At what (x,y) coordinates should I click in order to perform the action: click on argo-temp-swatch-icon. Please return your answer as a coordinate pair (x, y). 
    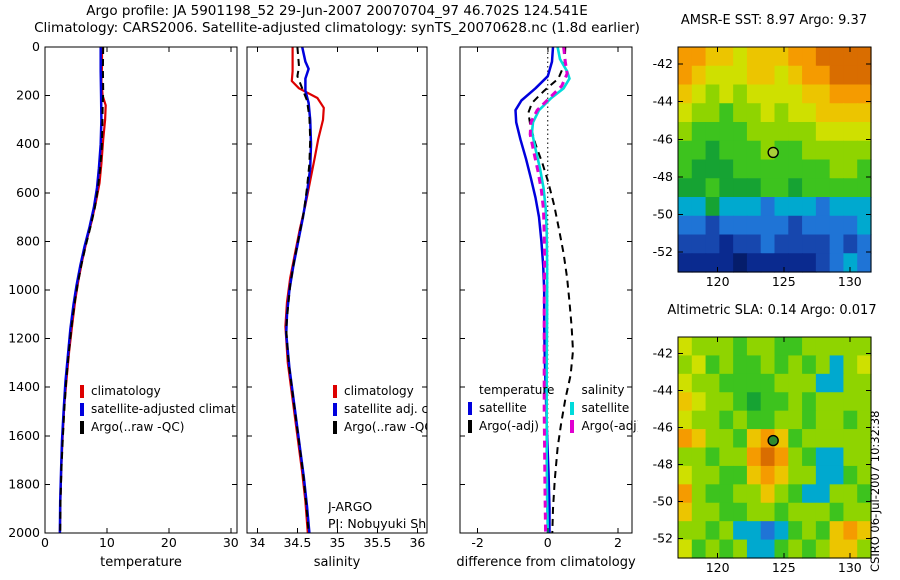
    Looking at the image, I should click on (470, 426).